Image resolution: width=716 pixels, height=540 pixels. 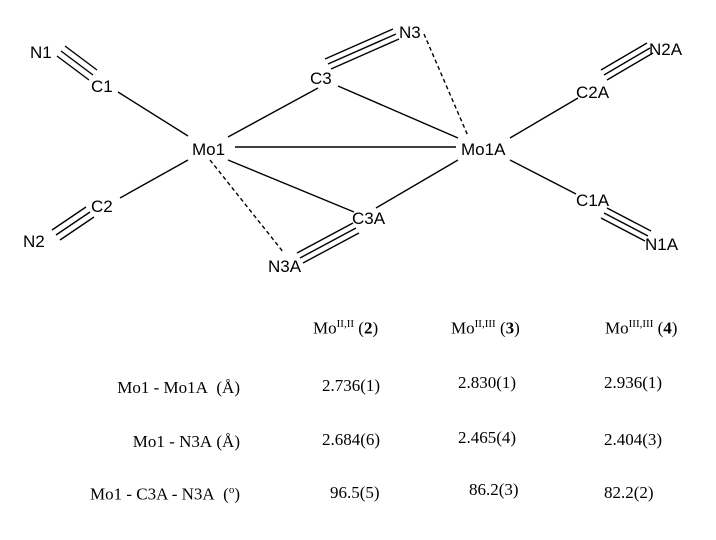 What do you see at coordinates (73, 223) in the screenshot?
I see `bond-c2-n2` at bounding box center [73, 223].